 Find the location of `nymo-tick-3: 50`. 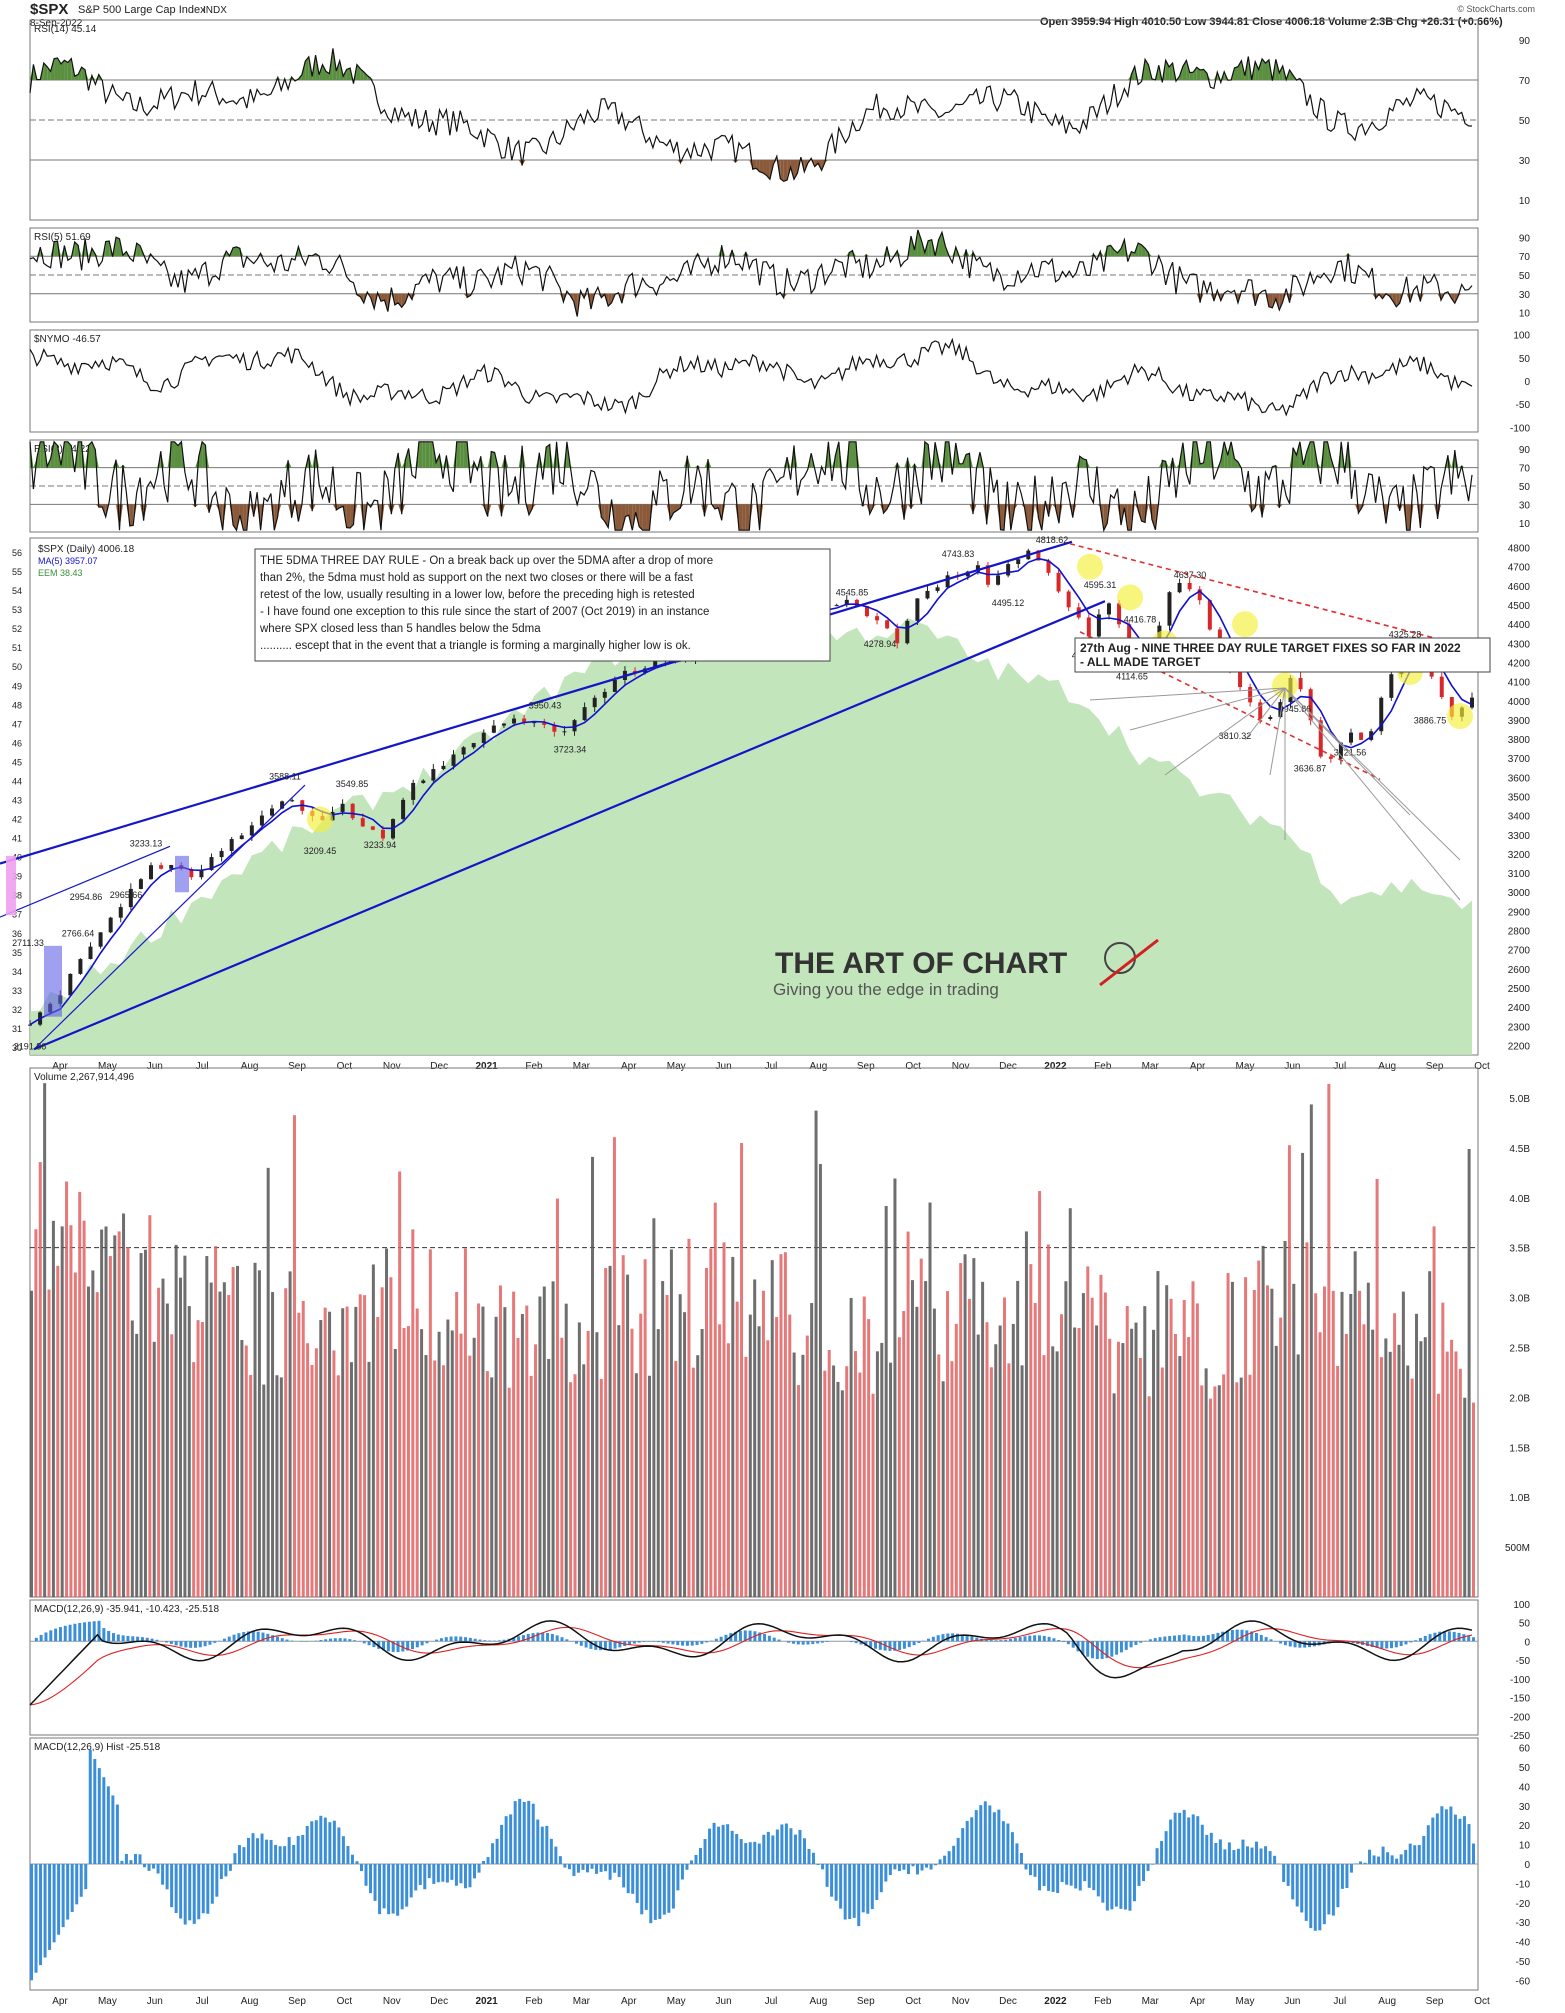

nymo-tick-3: 50 is located at coordinates (1525, 359).